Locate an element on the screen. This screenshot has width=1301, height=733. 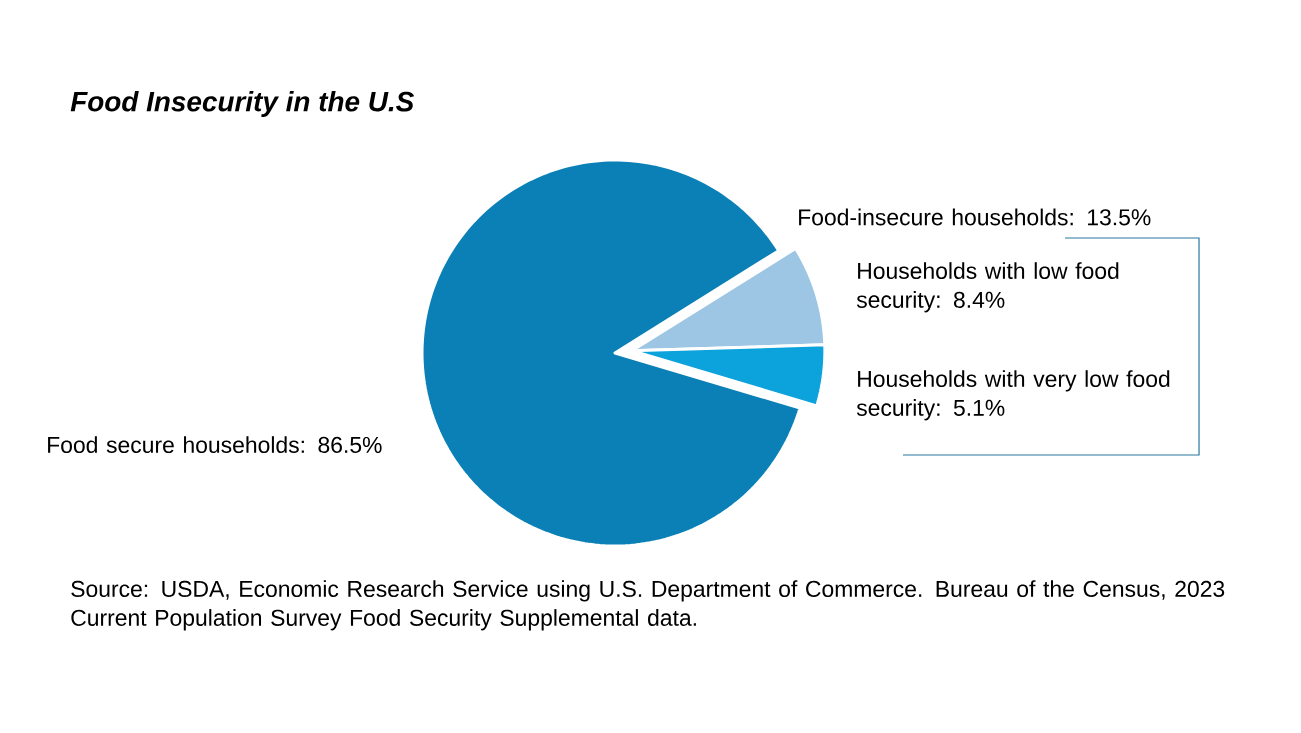
slice-label: Households with very low food security: 5.1% is located at coordinates (1013, 395).